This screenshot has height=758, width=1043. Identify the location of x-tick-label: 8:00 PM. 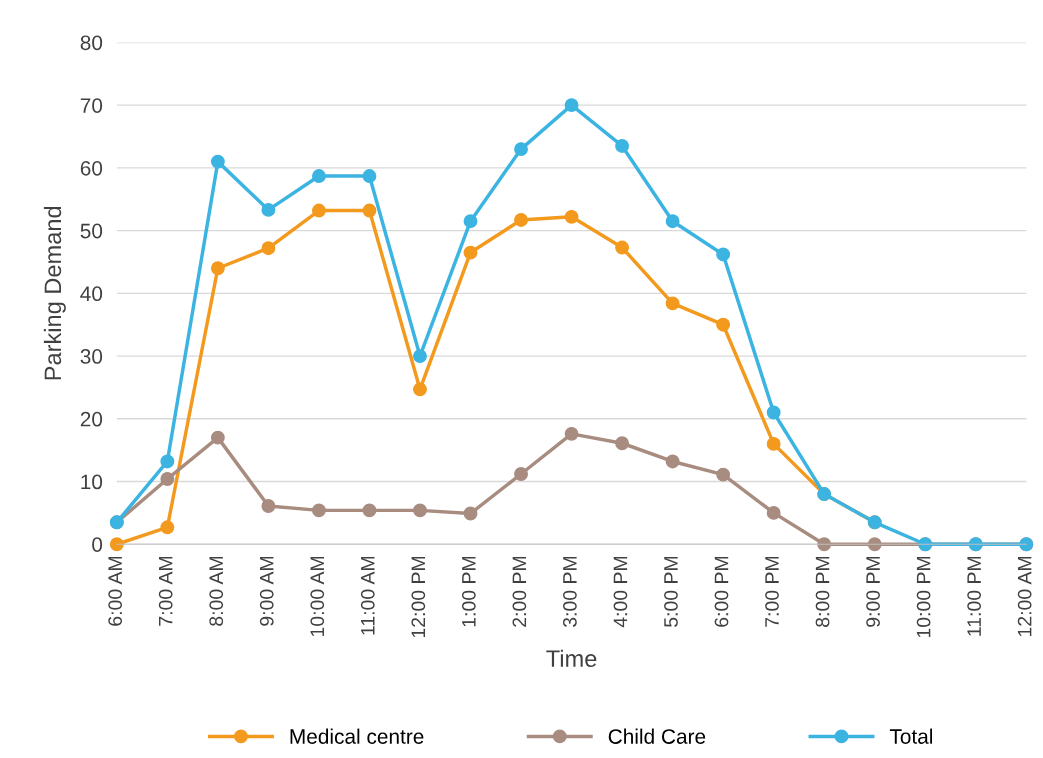
(822, 591).